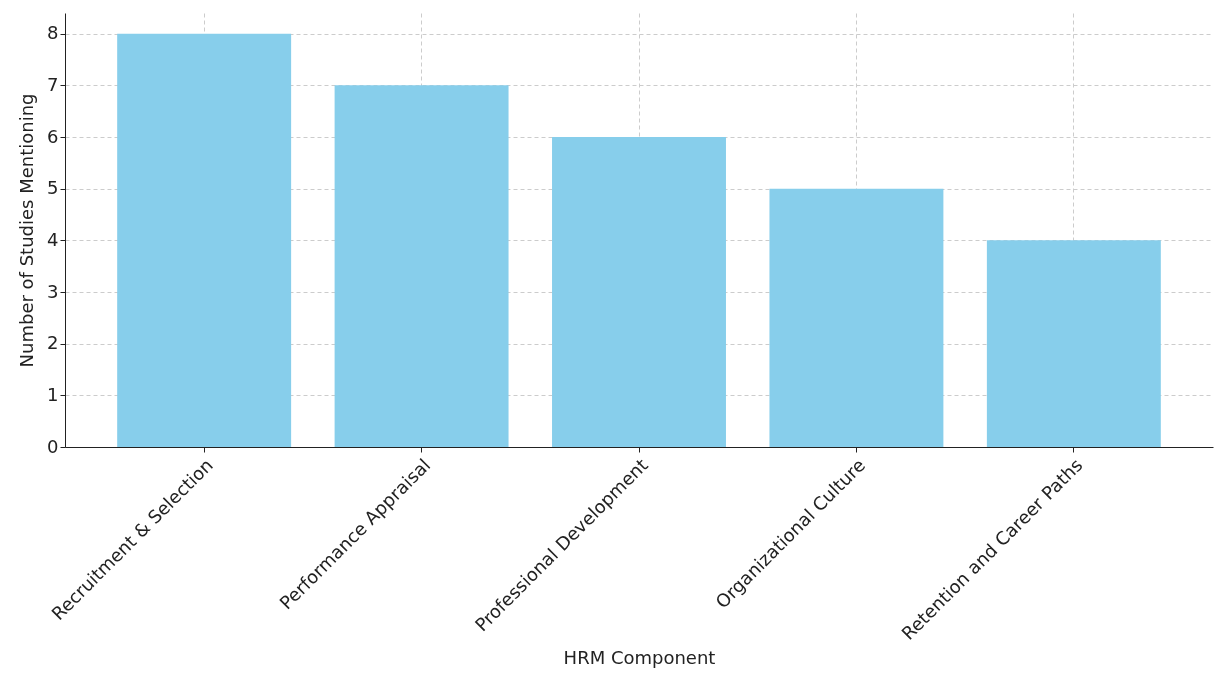 The width and height of the screenshot is (1221, 700). I want to click on y-tick-label: 2, so click(53, 343).